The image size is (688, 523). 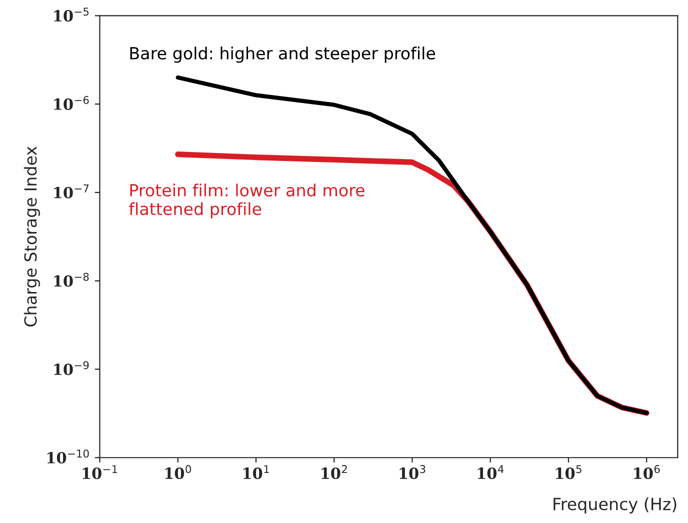 What do you see at coordinates (334, 472) in the screenshot?
I see `x-tick-label: 10$^{2}$` at bounding box center [334, 472].